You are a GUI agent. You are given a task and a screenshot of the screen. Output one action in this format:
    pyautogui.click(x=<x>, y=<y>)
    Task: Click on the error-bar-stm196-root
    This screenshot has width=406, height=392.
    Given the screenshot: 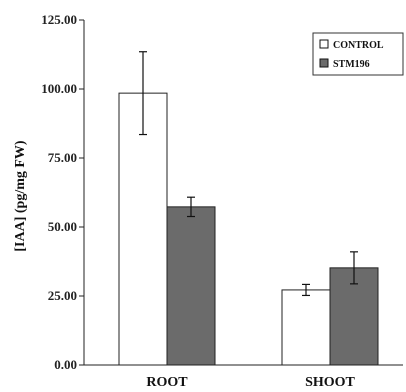 What is the action you would take?
    pyautogui.click(x=191, y=207)
    